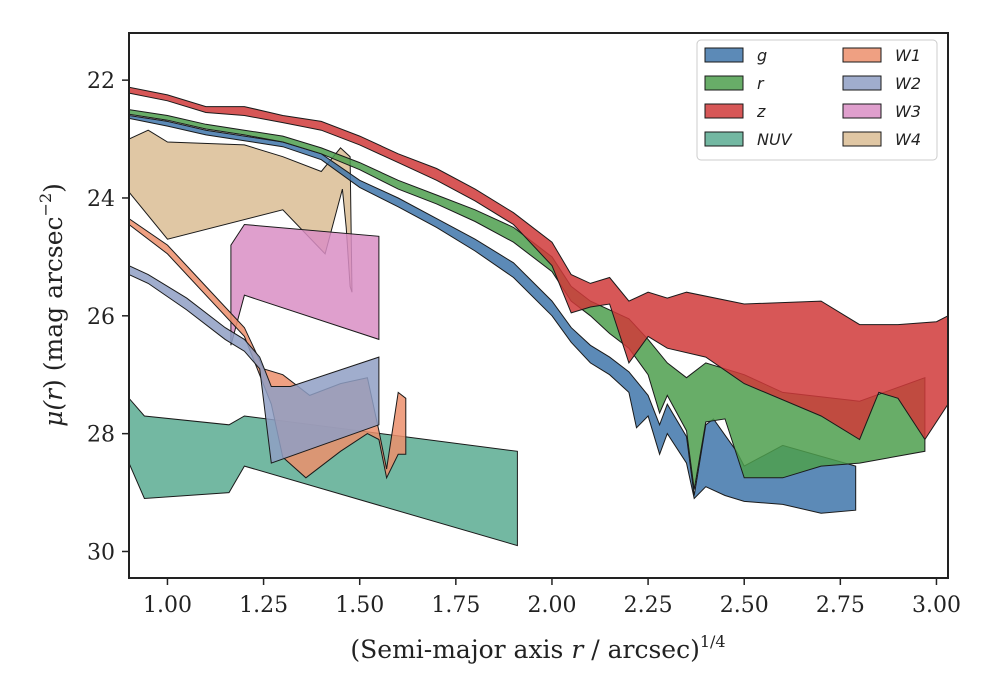  What do you see at coordinates (551, 605) in the screenshot?
I see `x-tick-label: 2.00` at bounding box center [551, 605].